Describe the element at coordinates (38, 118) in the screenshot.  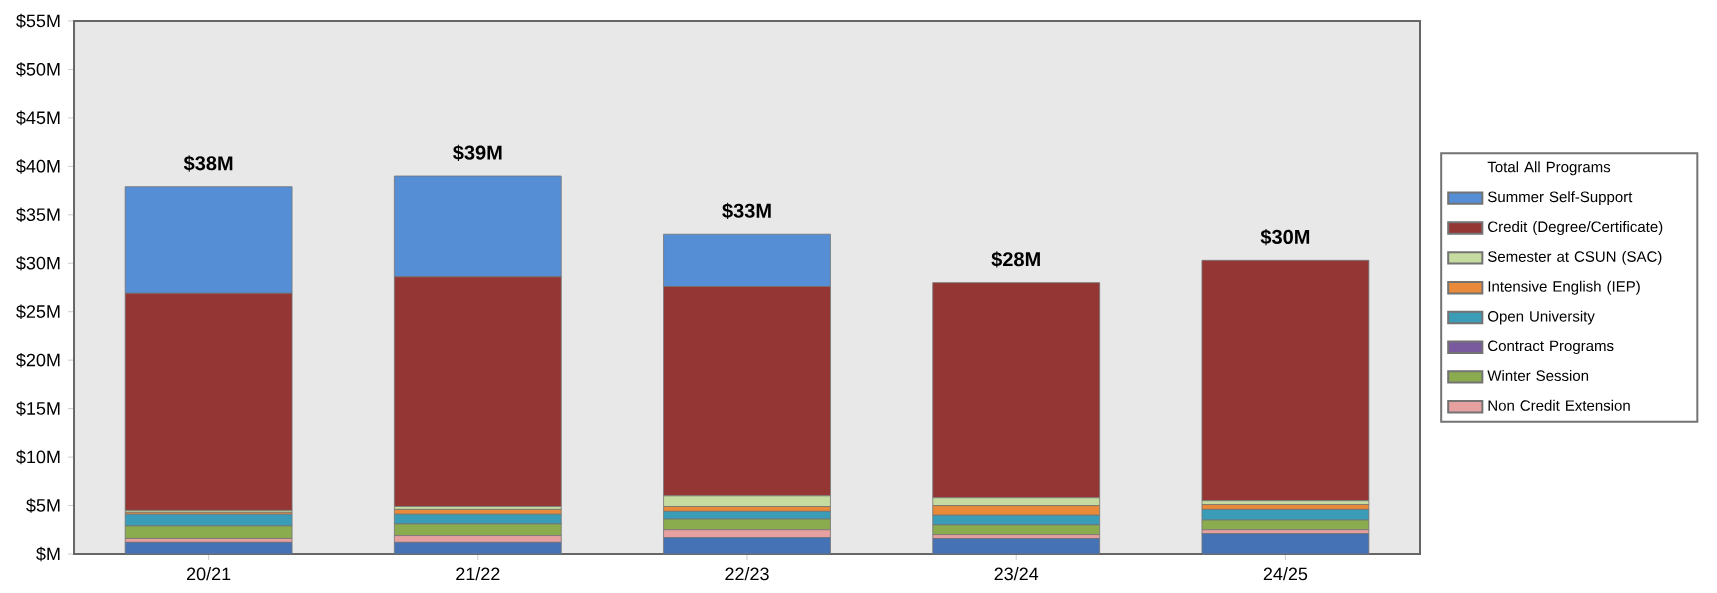
I see `y-tick-label: $45M` at that location.